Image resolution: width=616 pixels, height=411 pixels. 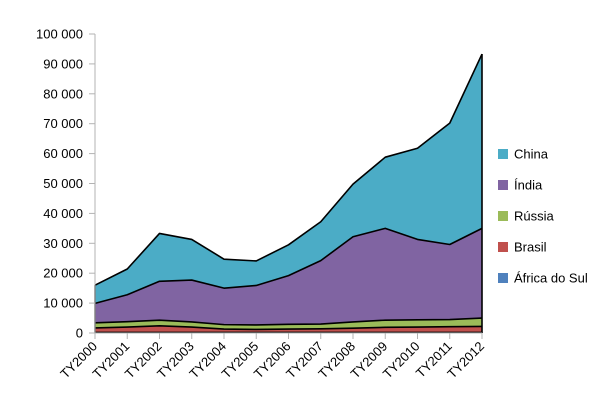 I want to click on area-india, so click(x=288, y=276).